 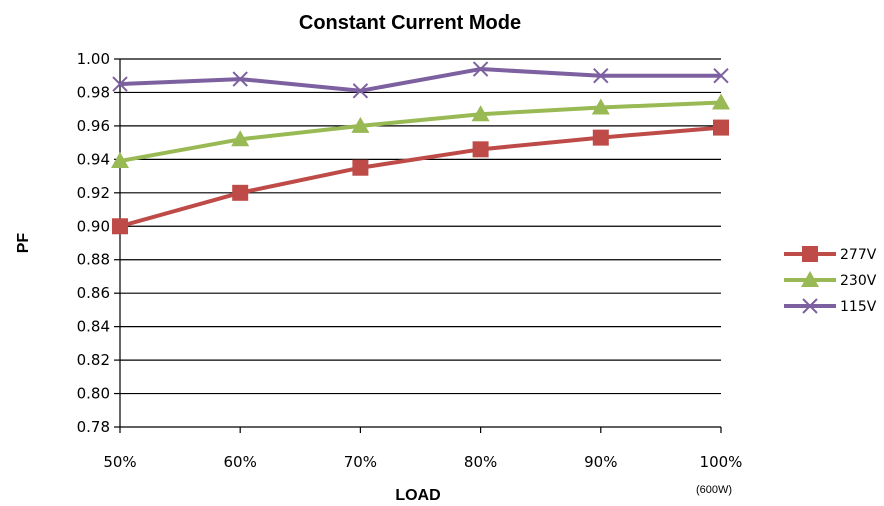 What do you see at coordinates (93, 394) in the screenshot?
I see `y-tick-label: 0.80` at bounding box center [93, 394].